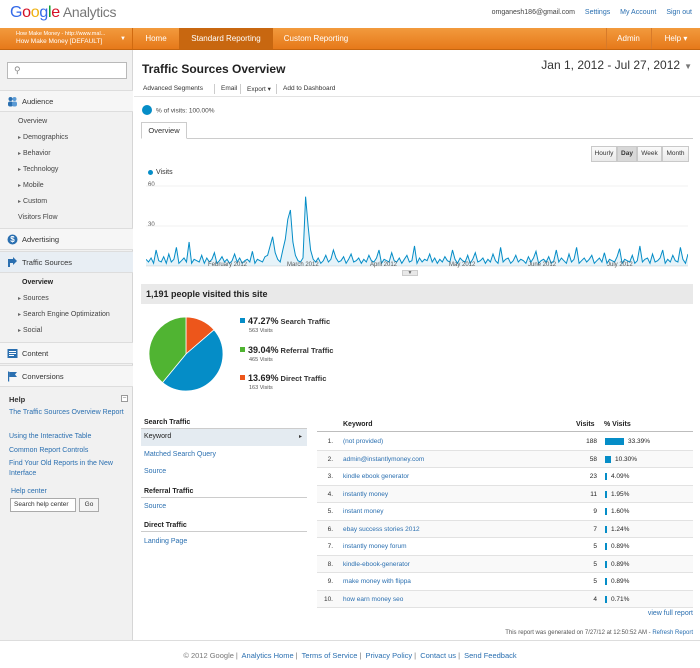 The height and width of the screenshot is (668, 700). What do you see at coordinates (438, 655) in the screenshot?
I see `footer-contact: Contact us` at bounding box center [438, 655].